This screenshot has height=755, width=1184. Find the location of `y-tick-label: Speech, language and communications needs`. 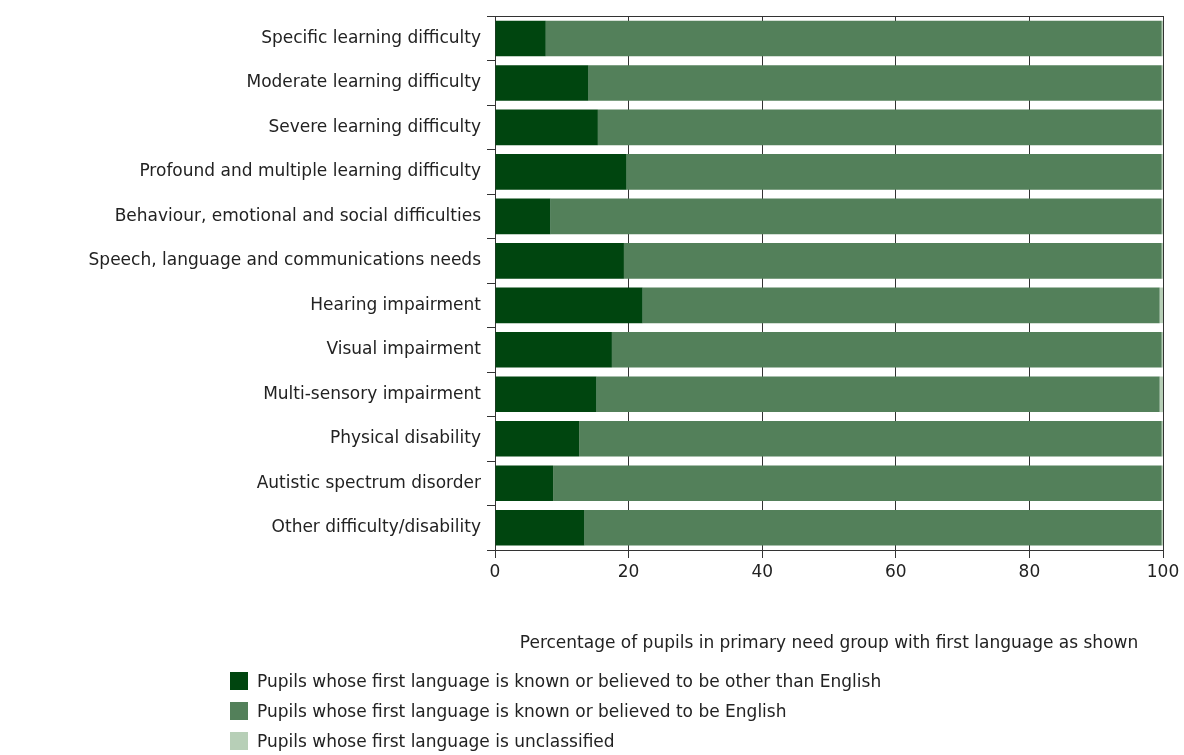

y-tick-label: Speech, language and communications needs is located at coordinates (285, 259).